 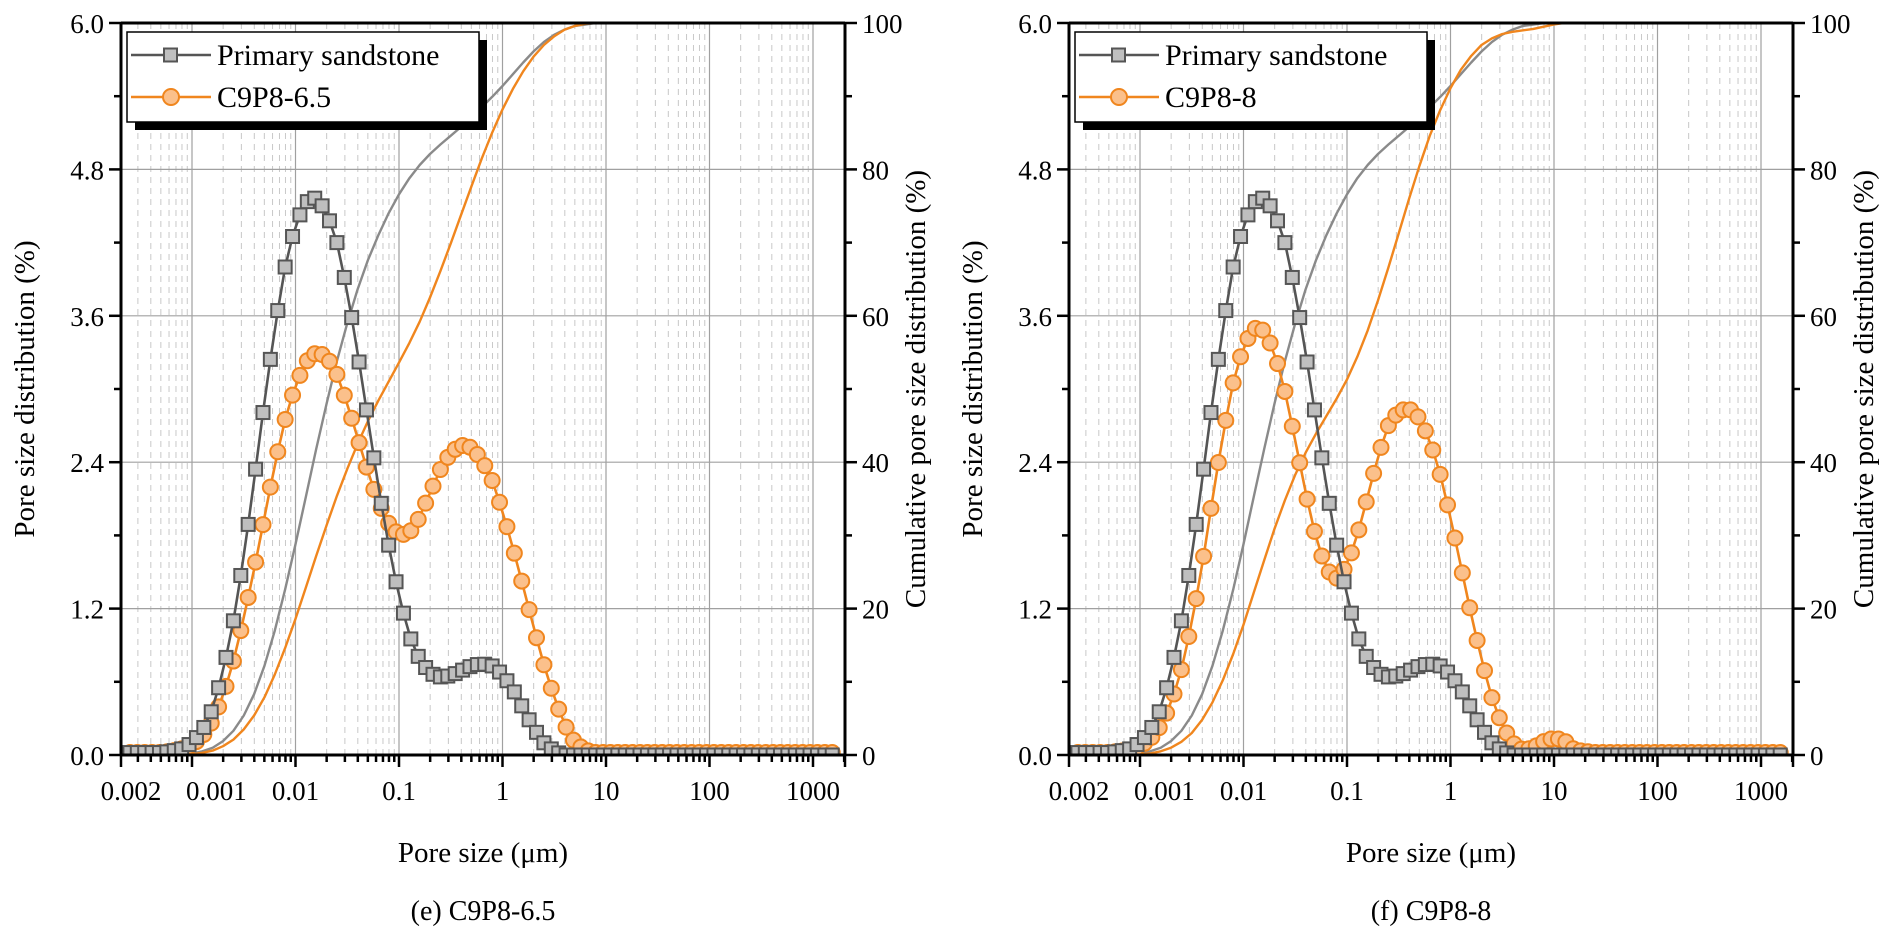 I want to click on figure-caption: (f) C9P8-8, so click(x=1431, y=911).